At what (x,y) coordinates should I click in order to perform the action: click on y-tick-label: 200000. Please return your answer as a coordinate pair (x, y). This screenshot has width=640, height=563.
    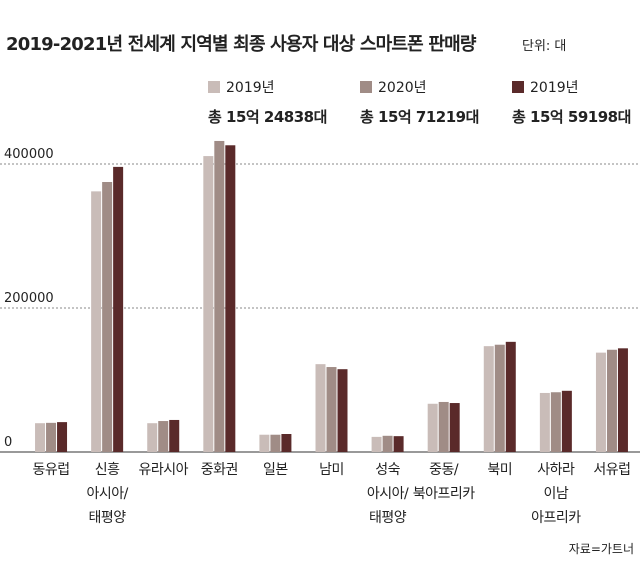
    Looking at the image, I should click on (29, 298).